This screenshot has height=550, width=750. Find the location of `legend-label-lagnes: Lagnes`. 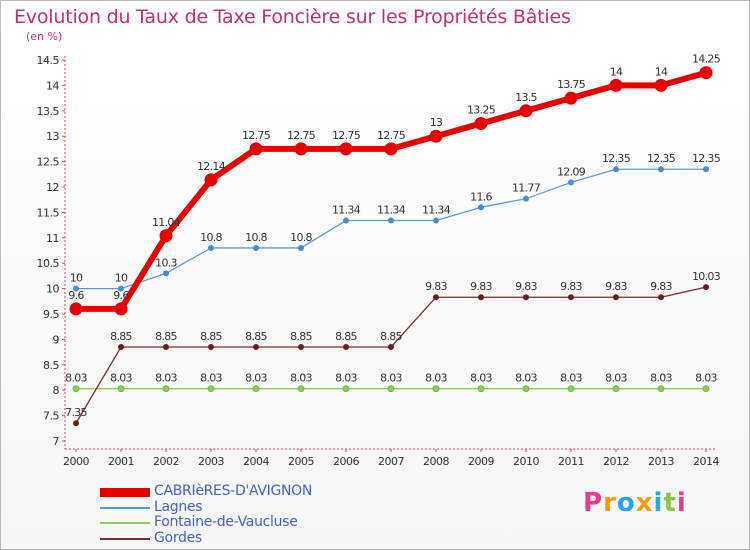

legend-label-lagnes: Lagnes is located at coordinates (178, 506).